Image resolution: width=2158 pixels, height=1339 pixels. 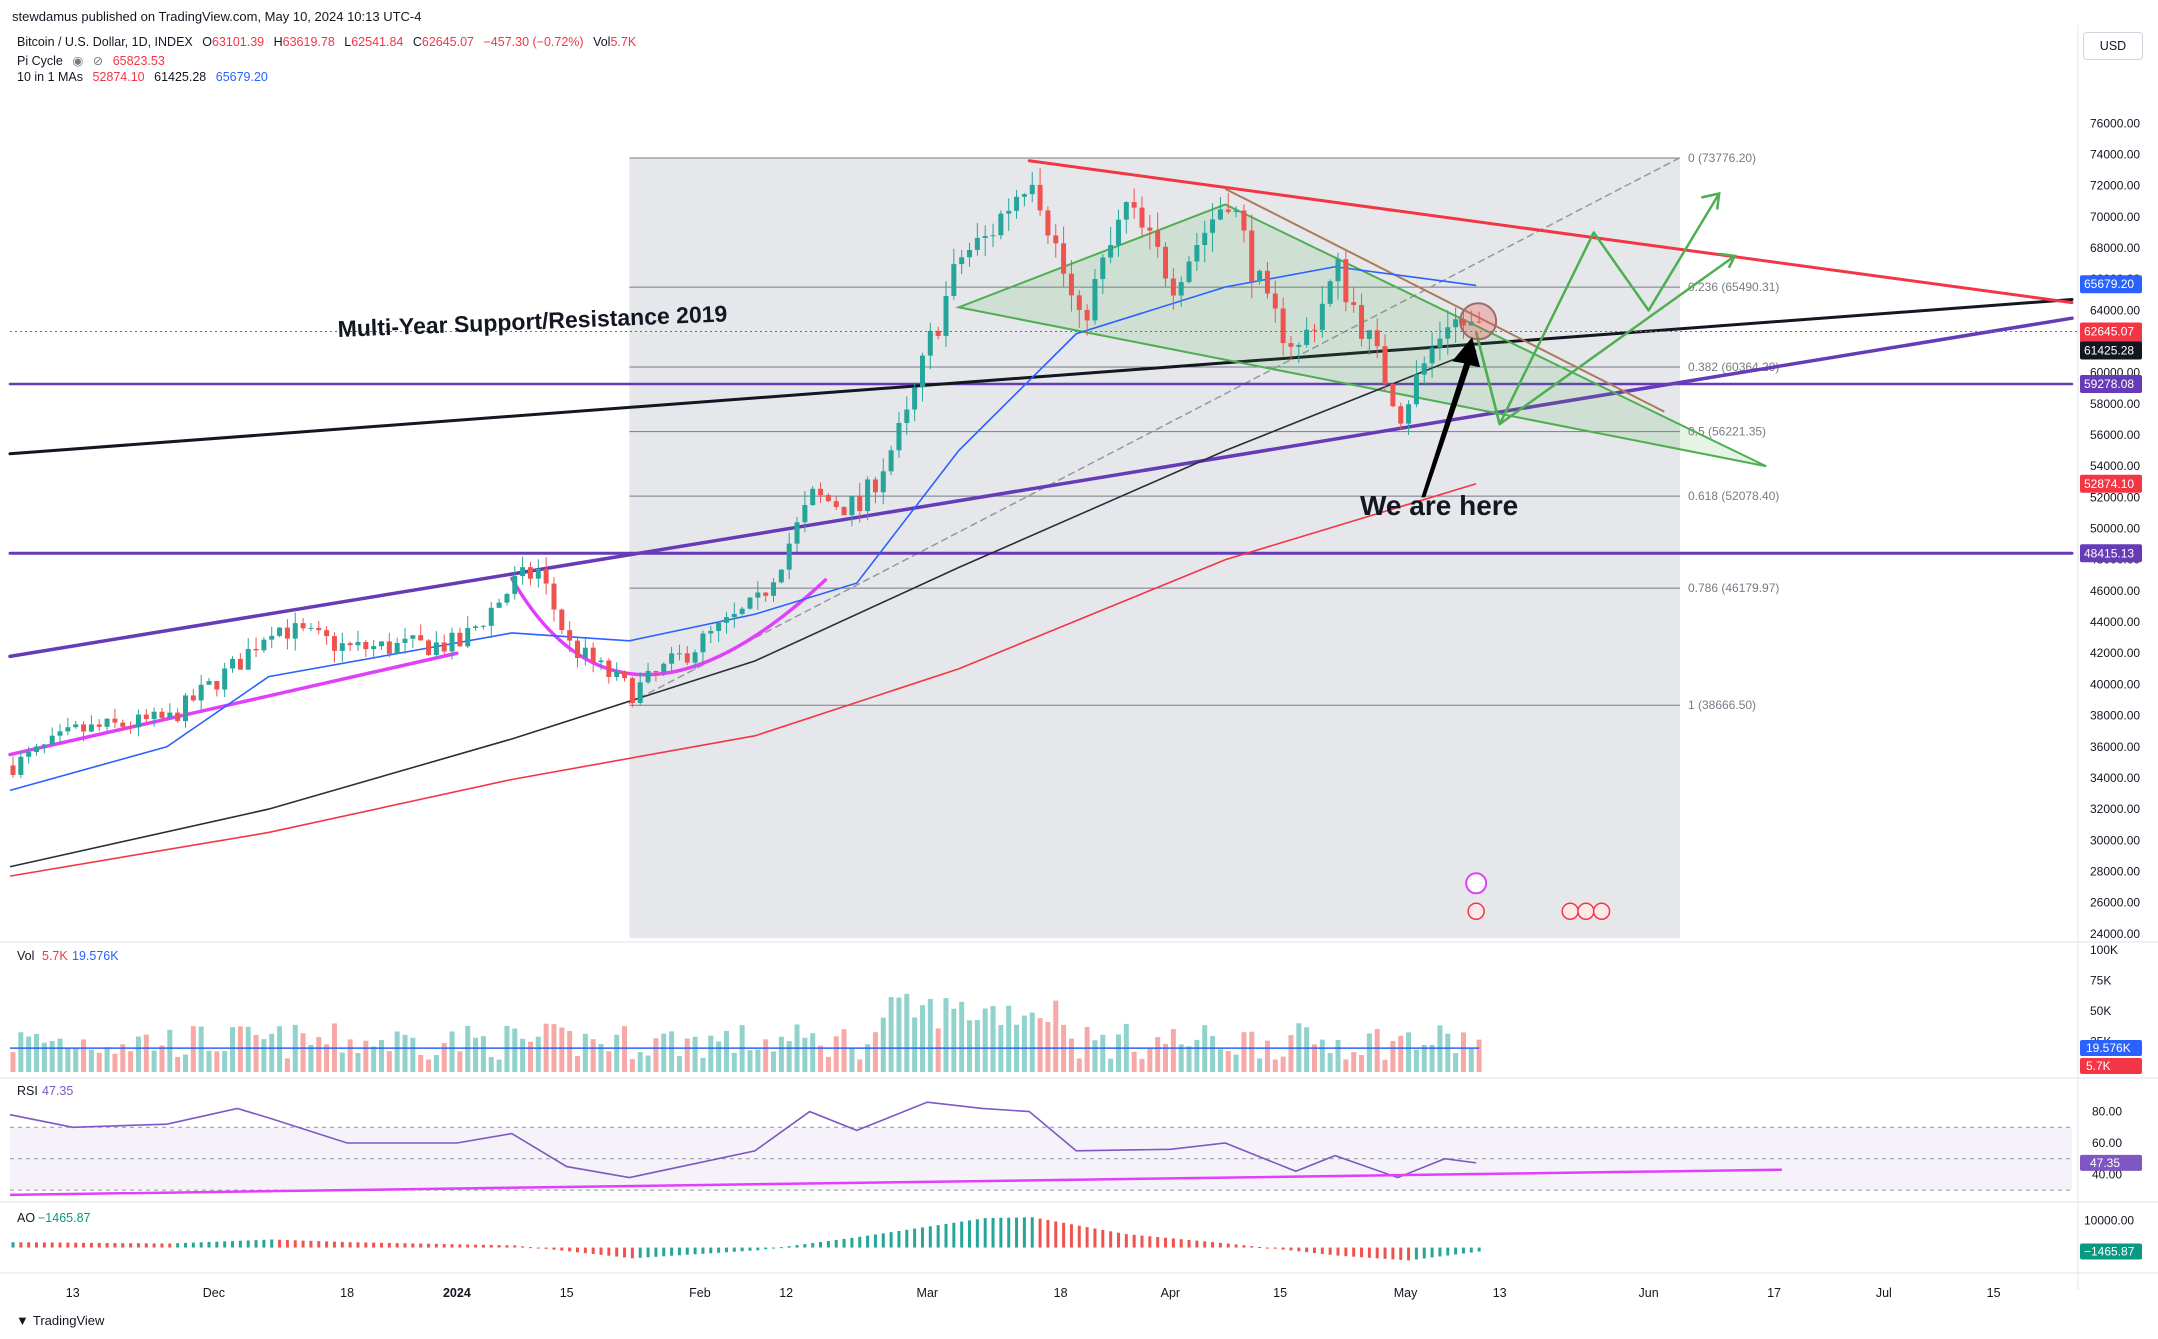 I want to click on arrow-head-up, so click(x=1711, y=200).